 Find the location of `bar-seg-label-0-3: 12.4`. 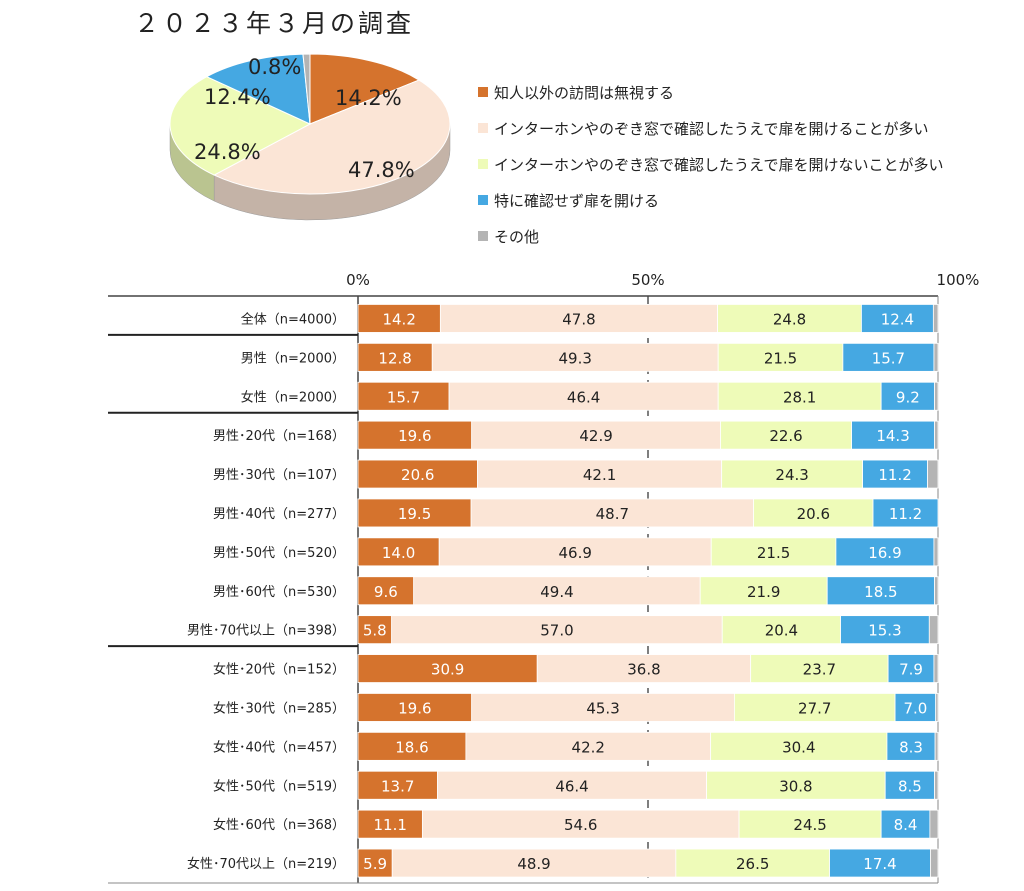

bar-seg-label-0-3: 12.4 is located at coordinates (897, 319).